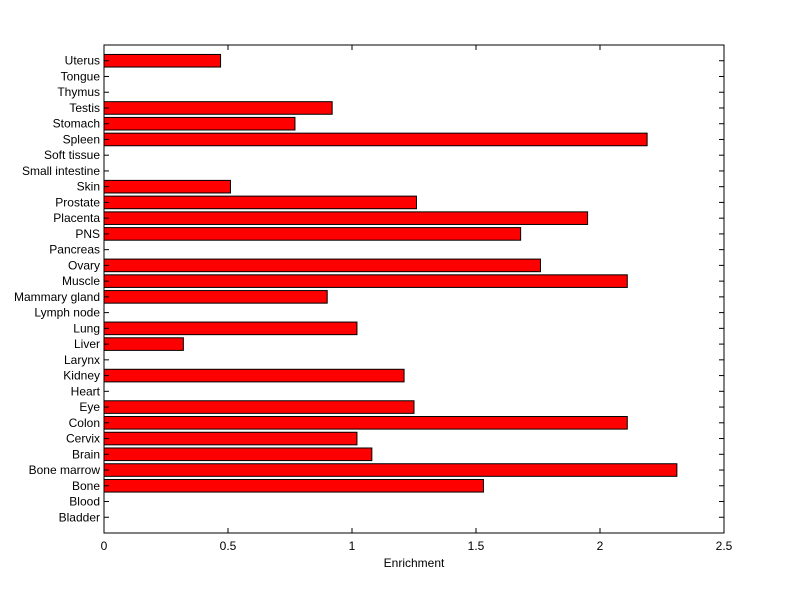 Image resolution: width=800 pixels, height=599 pixels. Describe the element at coordinates (78, 92) in the screenshot. I see `y-tick-label: Thymus` at that location.